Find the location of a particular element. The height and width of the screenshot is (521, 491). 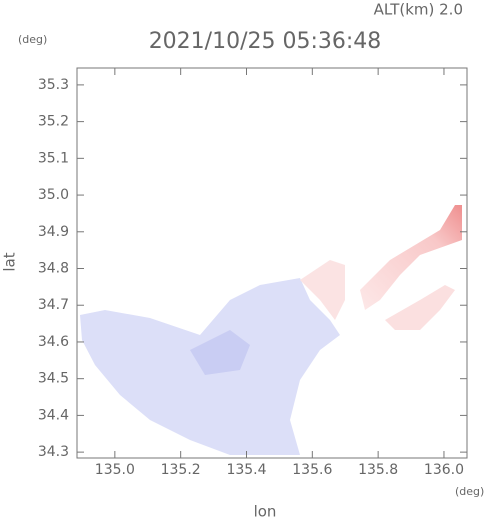

y-tick-label: 34.9 is located at coordinates (53, 232).